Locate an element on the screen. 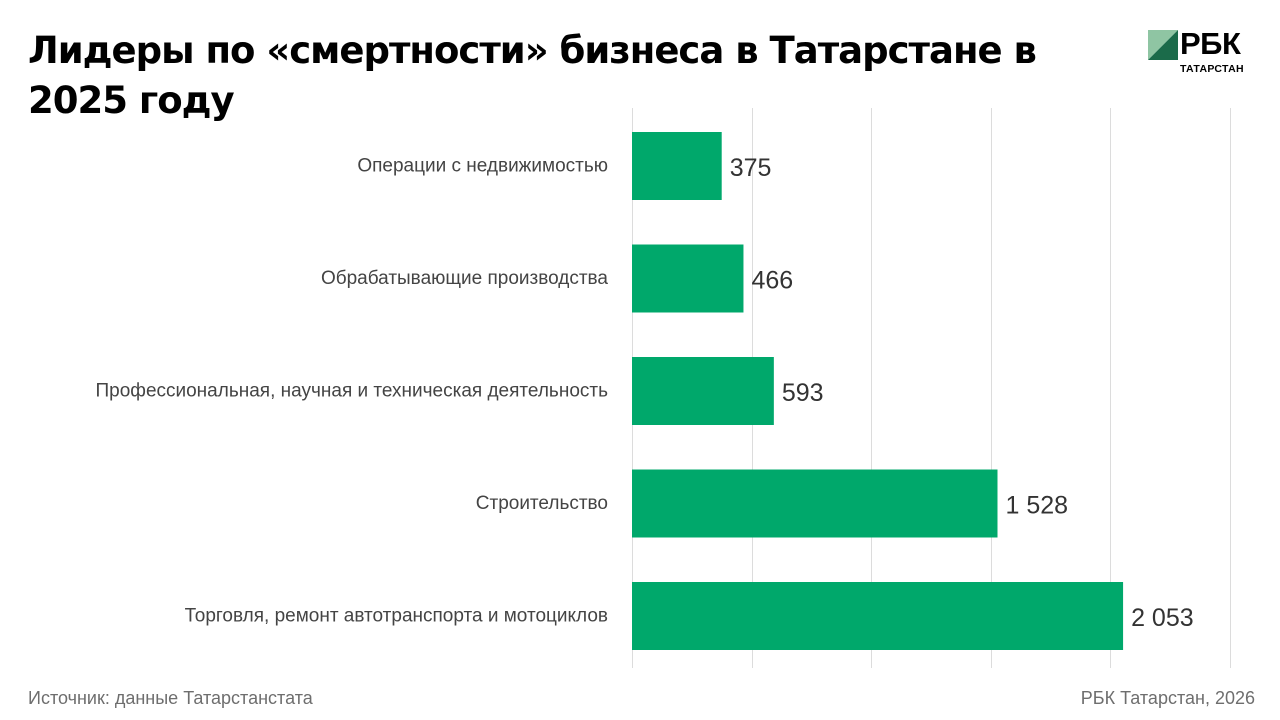 The image size is (1280, 720). source-note: Источник: данные Татарстанстата is located at coordinates (170, 698).